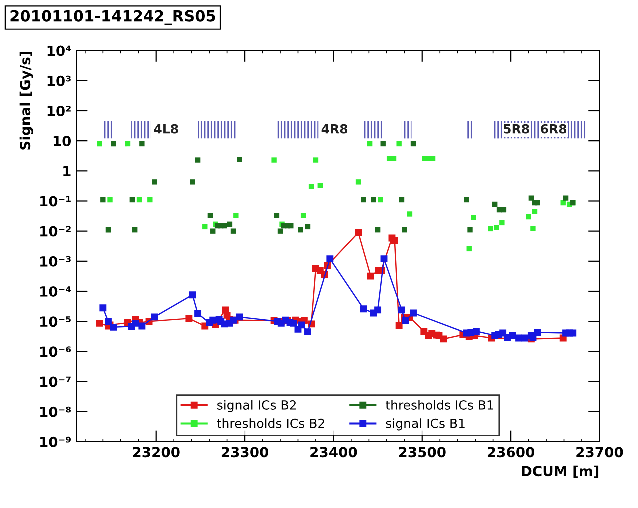 The width and height of the screenshot is (638, 508). I want to click on band-label: 5R8, so click(517, 129).